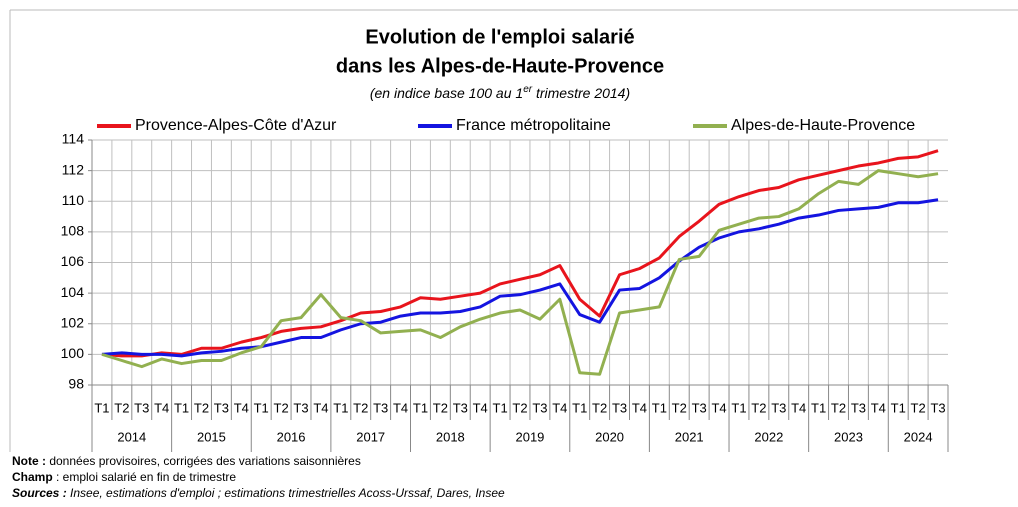 The image size is (1018, 507). What do you see at coordinates (73, 169) in the screenshot?
I see `y-tick-label: 112` at bounding box center [73, 169].